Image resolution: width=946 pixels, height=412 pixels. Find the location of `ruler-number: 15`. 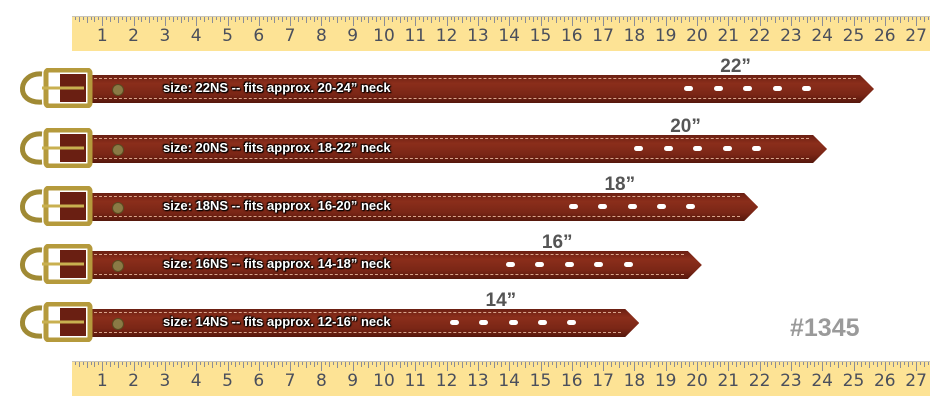

ruler-number: 15 is located at coordinates (540, 36).